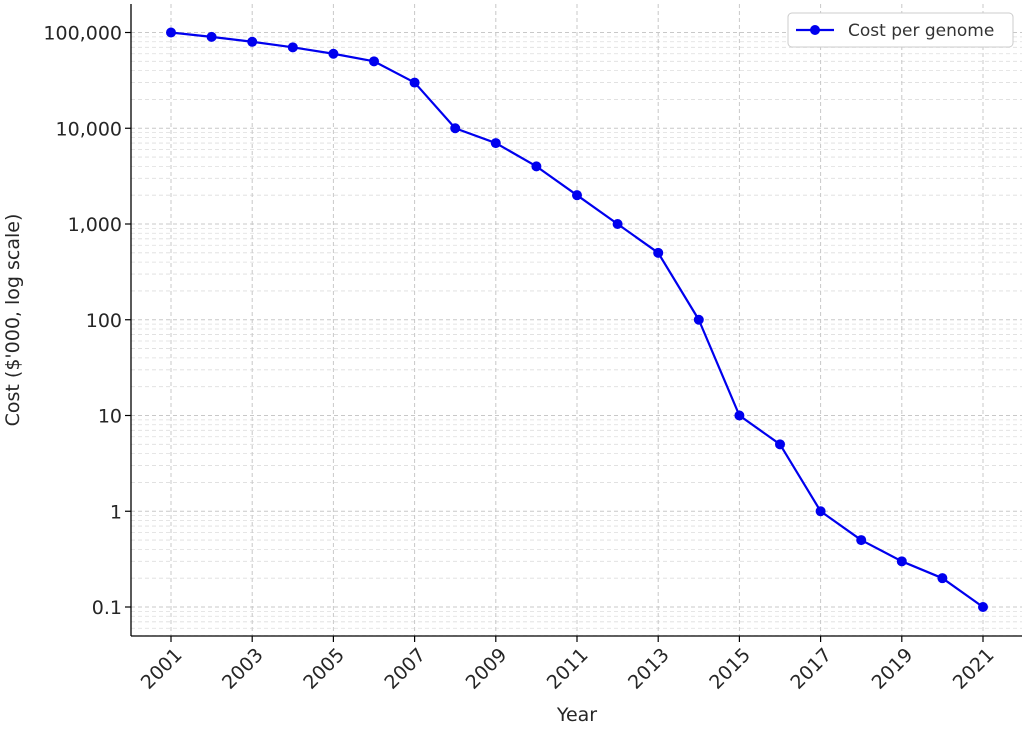 This screenshot has height=729, width=1024. Describe the element at coordinates (110, 417) in the screenshot. I see `y-tick-label: 10` at that location.